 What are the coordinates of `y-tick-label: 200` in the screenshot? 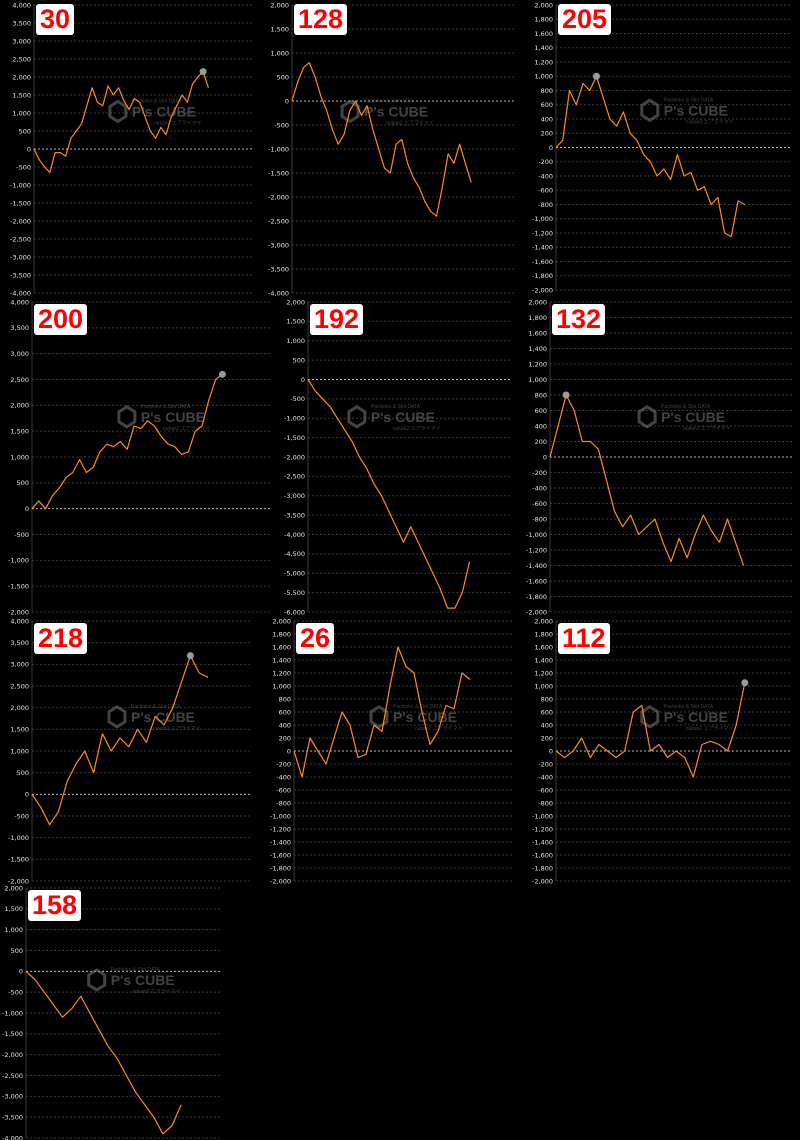 It's located at (285, 738).